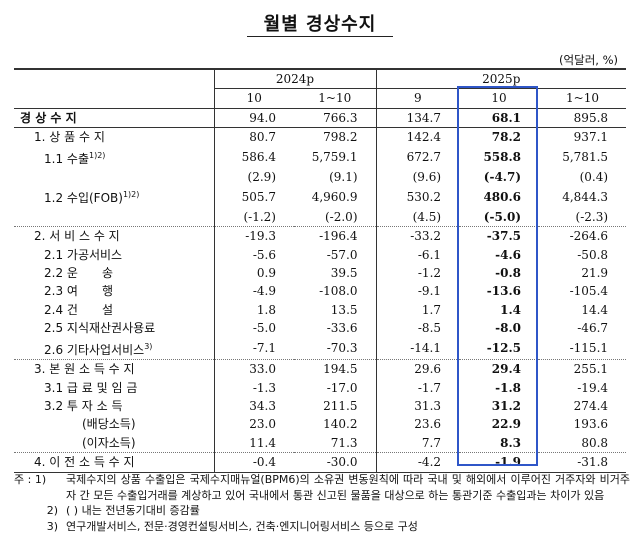 Image resolution: width=640 pixels, height=554 pixels. I want to click on table-row: (배당소득) 23.0 140.2 23.6 22.9 193.6, so click(320, 424).